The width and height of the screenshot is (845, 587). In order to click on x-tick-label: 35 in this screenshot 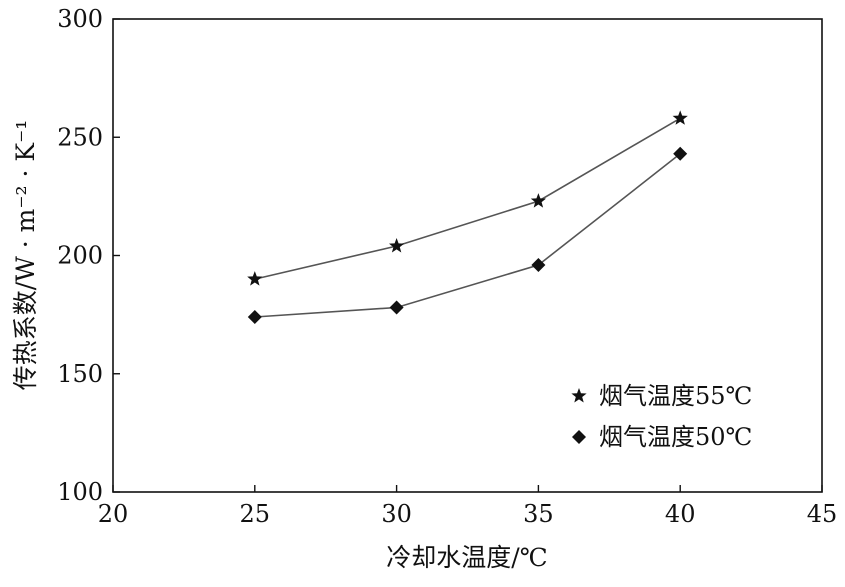, I will do `click(538, 514)`.